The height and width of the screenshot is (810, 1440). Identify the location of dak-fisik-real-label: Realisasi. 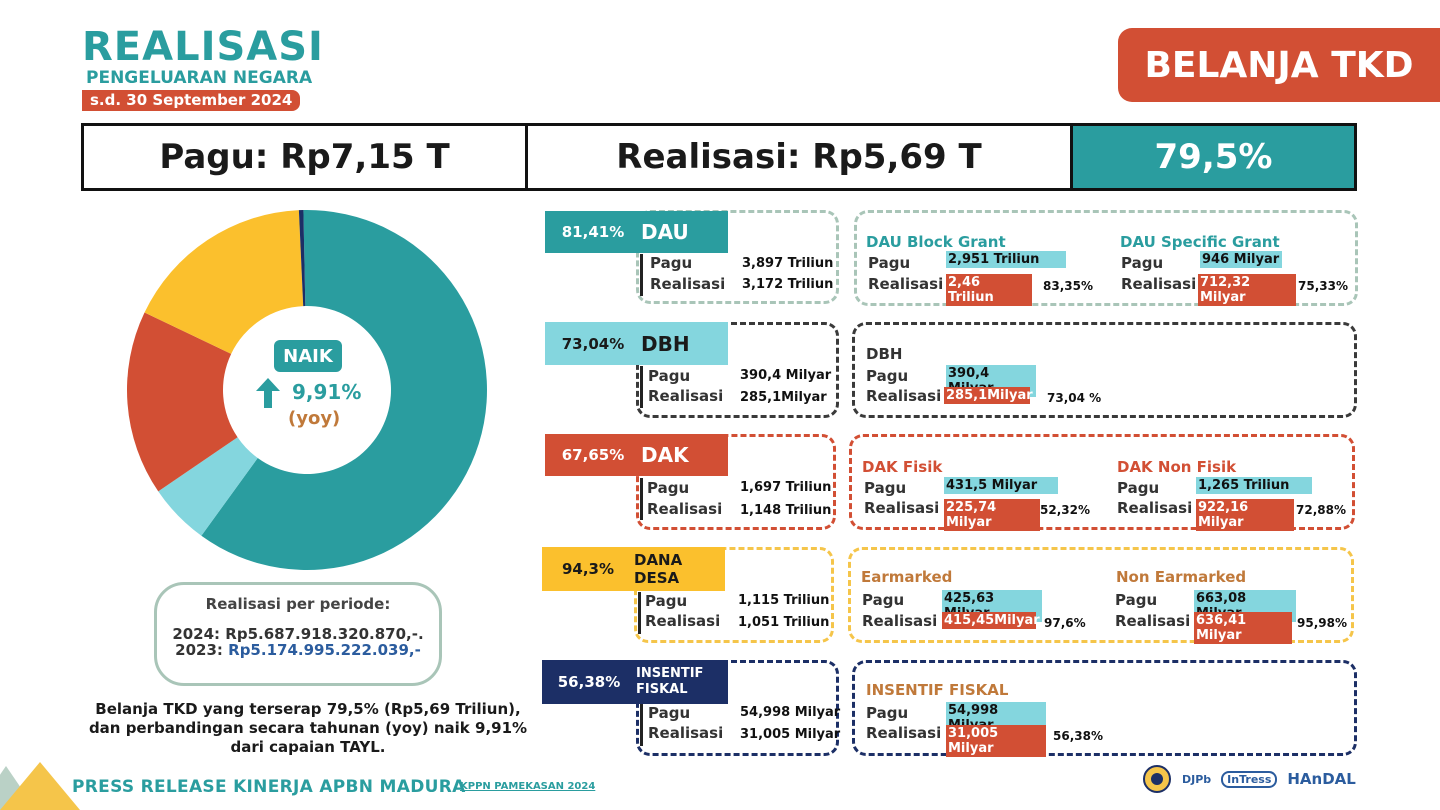
(902, 508).